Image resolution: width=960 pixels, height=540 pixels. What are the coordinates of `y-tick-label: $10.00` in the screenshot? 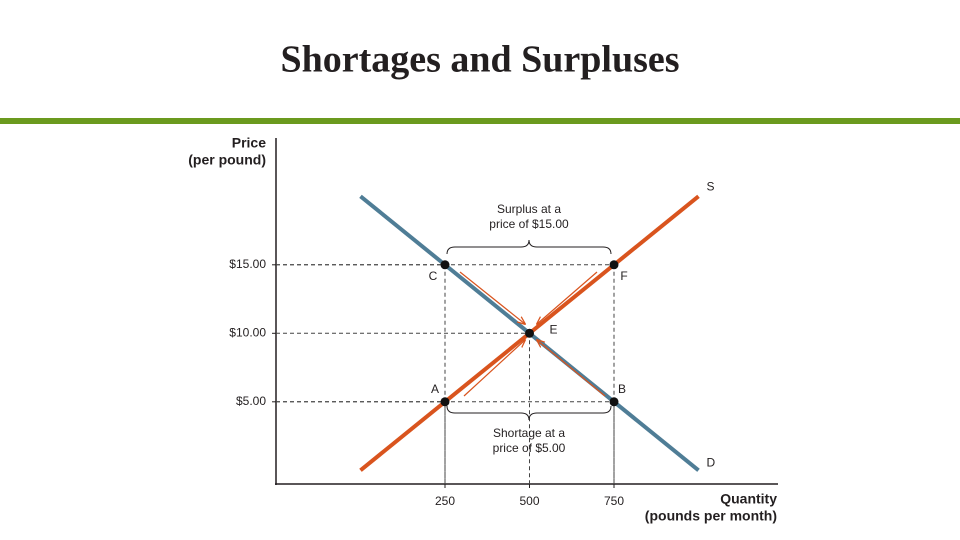 It's located at (247, 332).